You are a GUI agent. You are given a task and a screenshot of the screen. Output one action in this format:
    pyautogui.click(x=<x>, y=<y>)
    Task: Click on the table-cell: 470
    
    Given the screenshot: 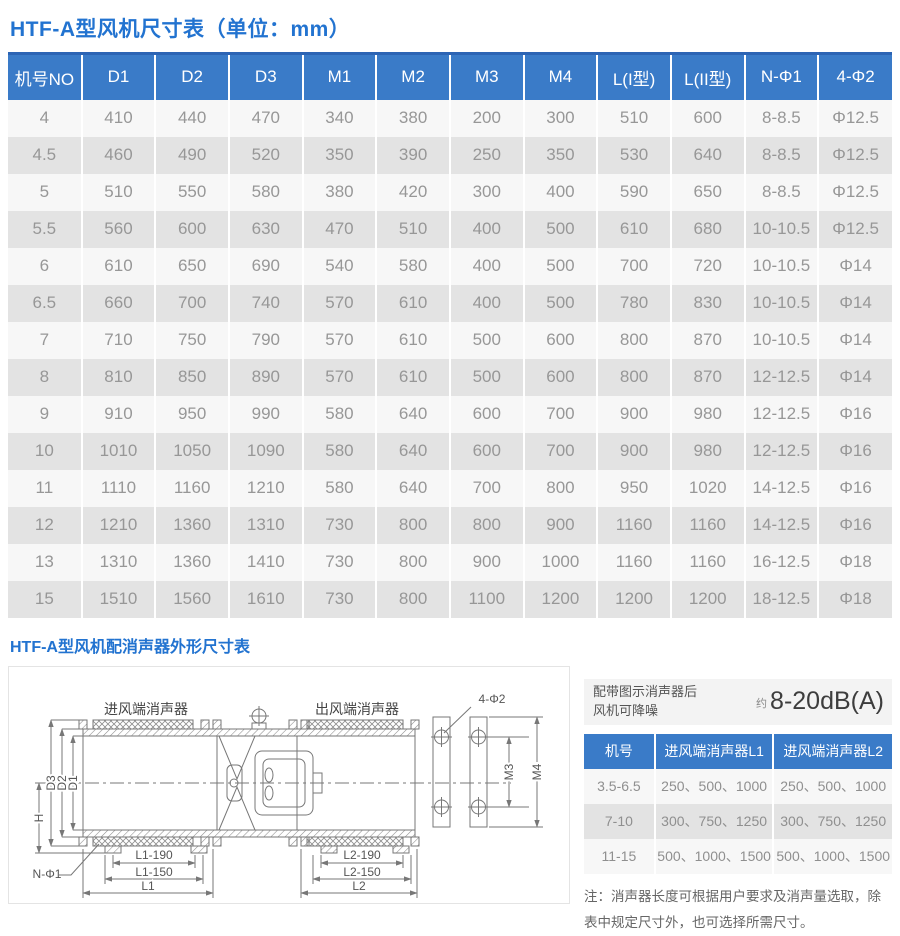 What is the action you would take?
    pyautogui.click(x=340, y=229)
    